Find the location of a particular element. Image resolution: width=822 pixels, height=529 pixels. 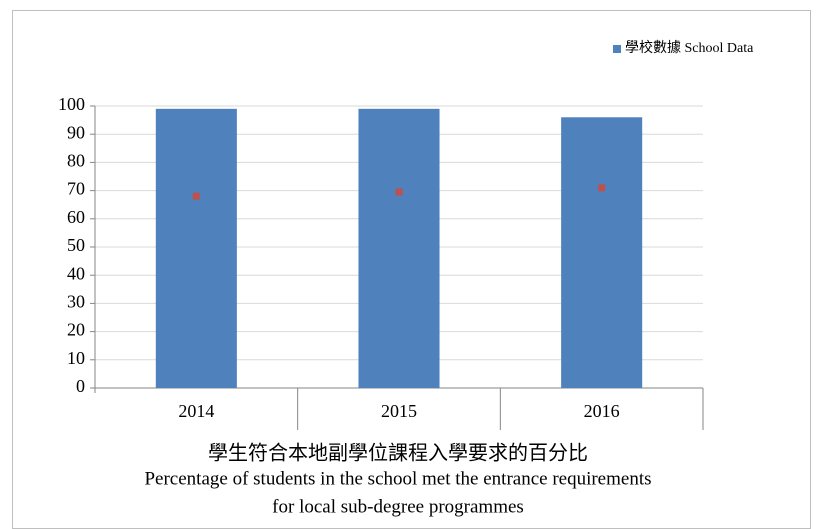

legend-label: 學校數據 School Data is located at coordinates (689, 47).